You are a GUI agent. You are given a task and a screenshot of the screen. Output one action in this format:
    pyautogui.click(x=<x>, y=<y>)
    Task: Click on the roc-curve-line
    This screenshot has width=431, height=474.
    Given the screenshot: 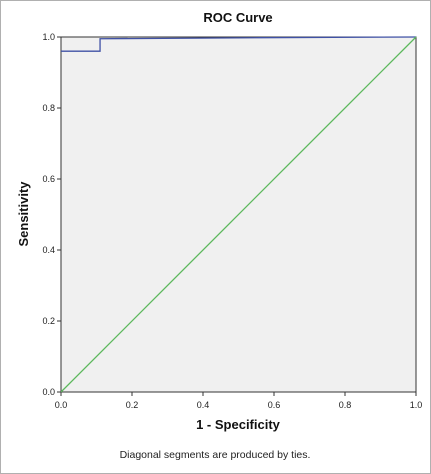 What is the action you would take?
    pyautogui.click(x=239, y=44)
    